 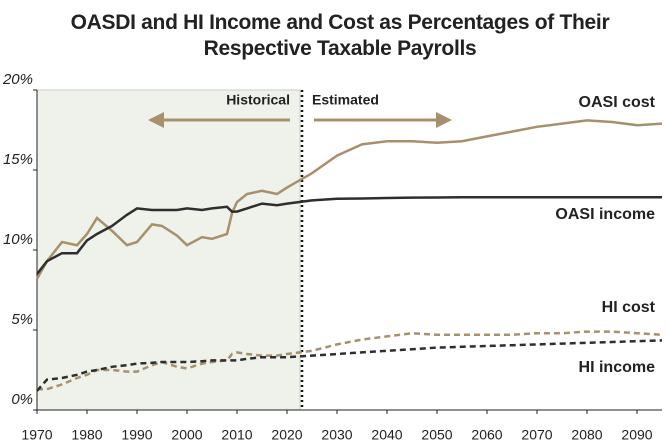 What do you see at coordinates (18, 239) in the screenshot?
I see `y-tick-label: 10%` at bounding box center [18, 239].